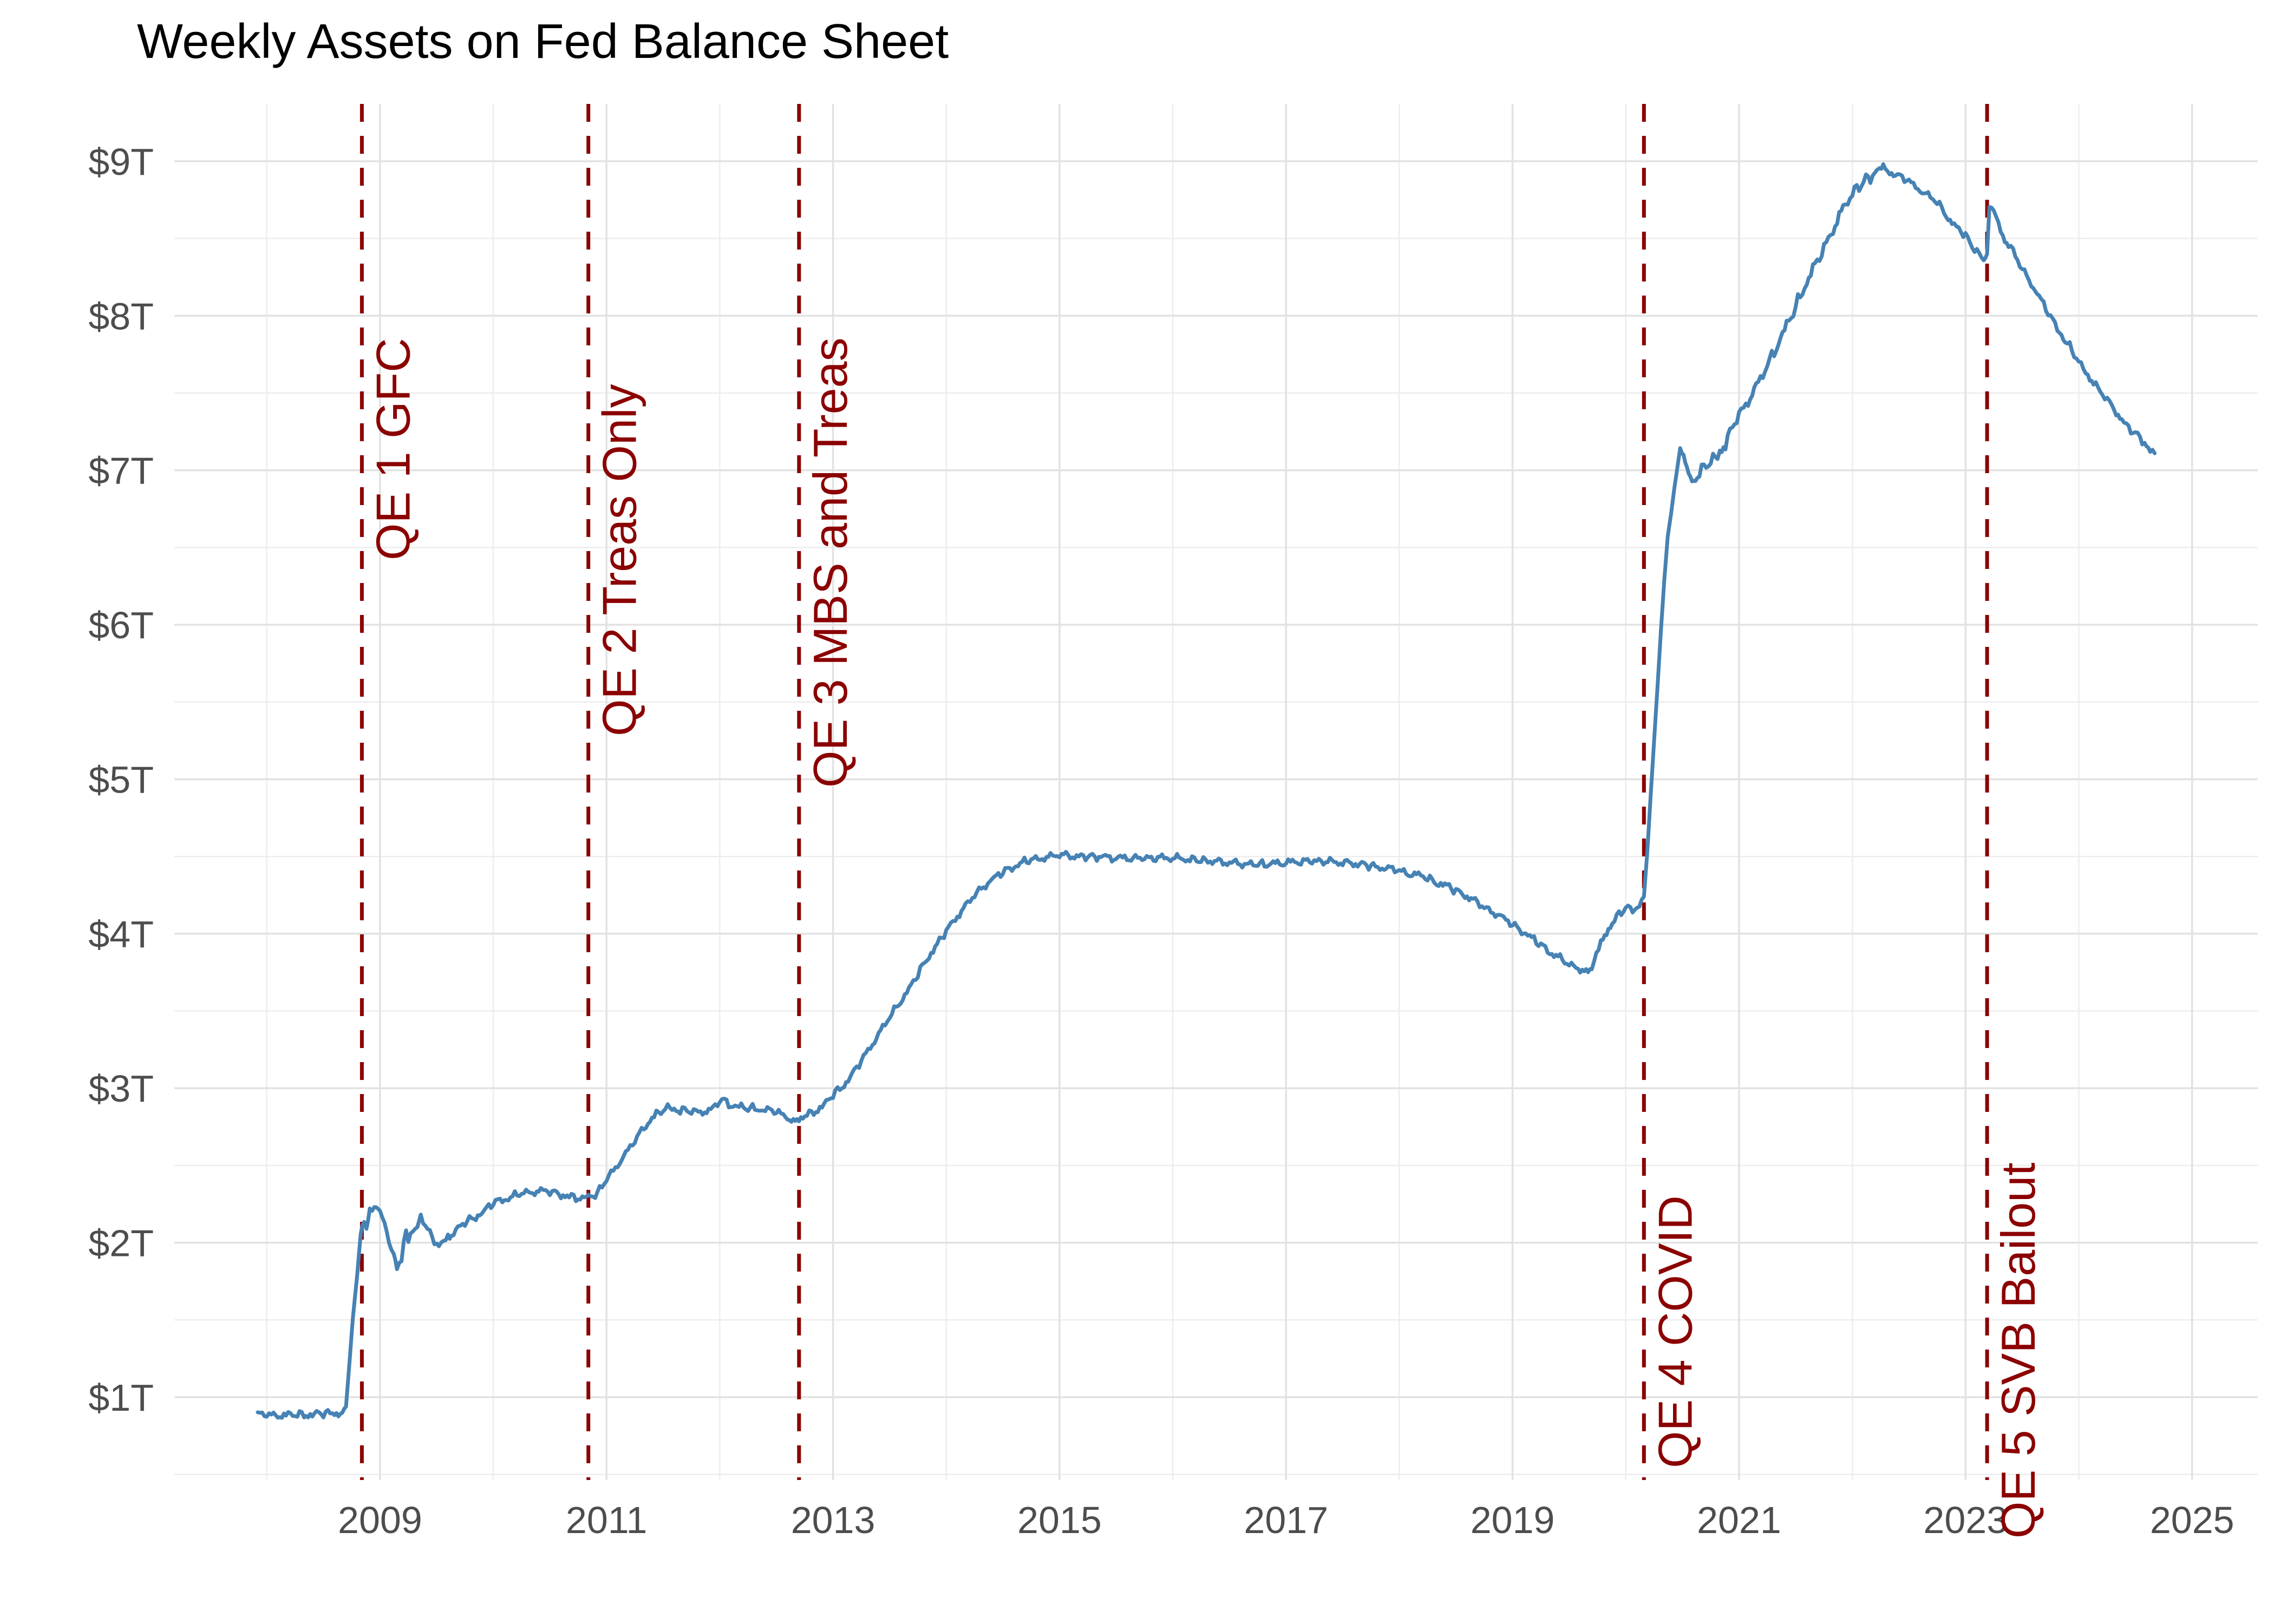 This screenshot has height=1624, width=2274. Describe the element at coordinates (1739, 1520) in the screenshot. I see `x-tick-label: 2021` at that location.